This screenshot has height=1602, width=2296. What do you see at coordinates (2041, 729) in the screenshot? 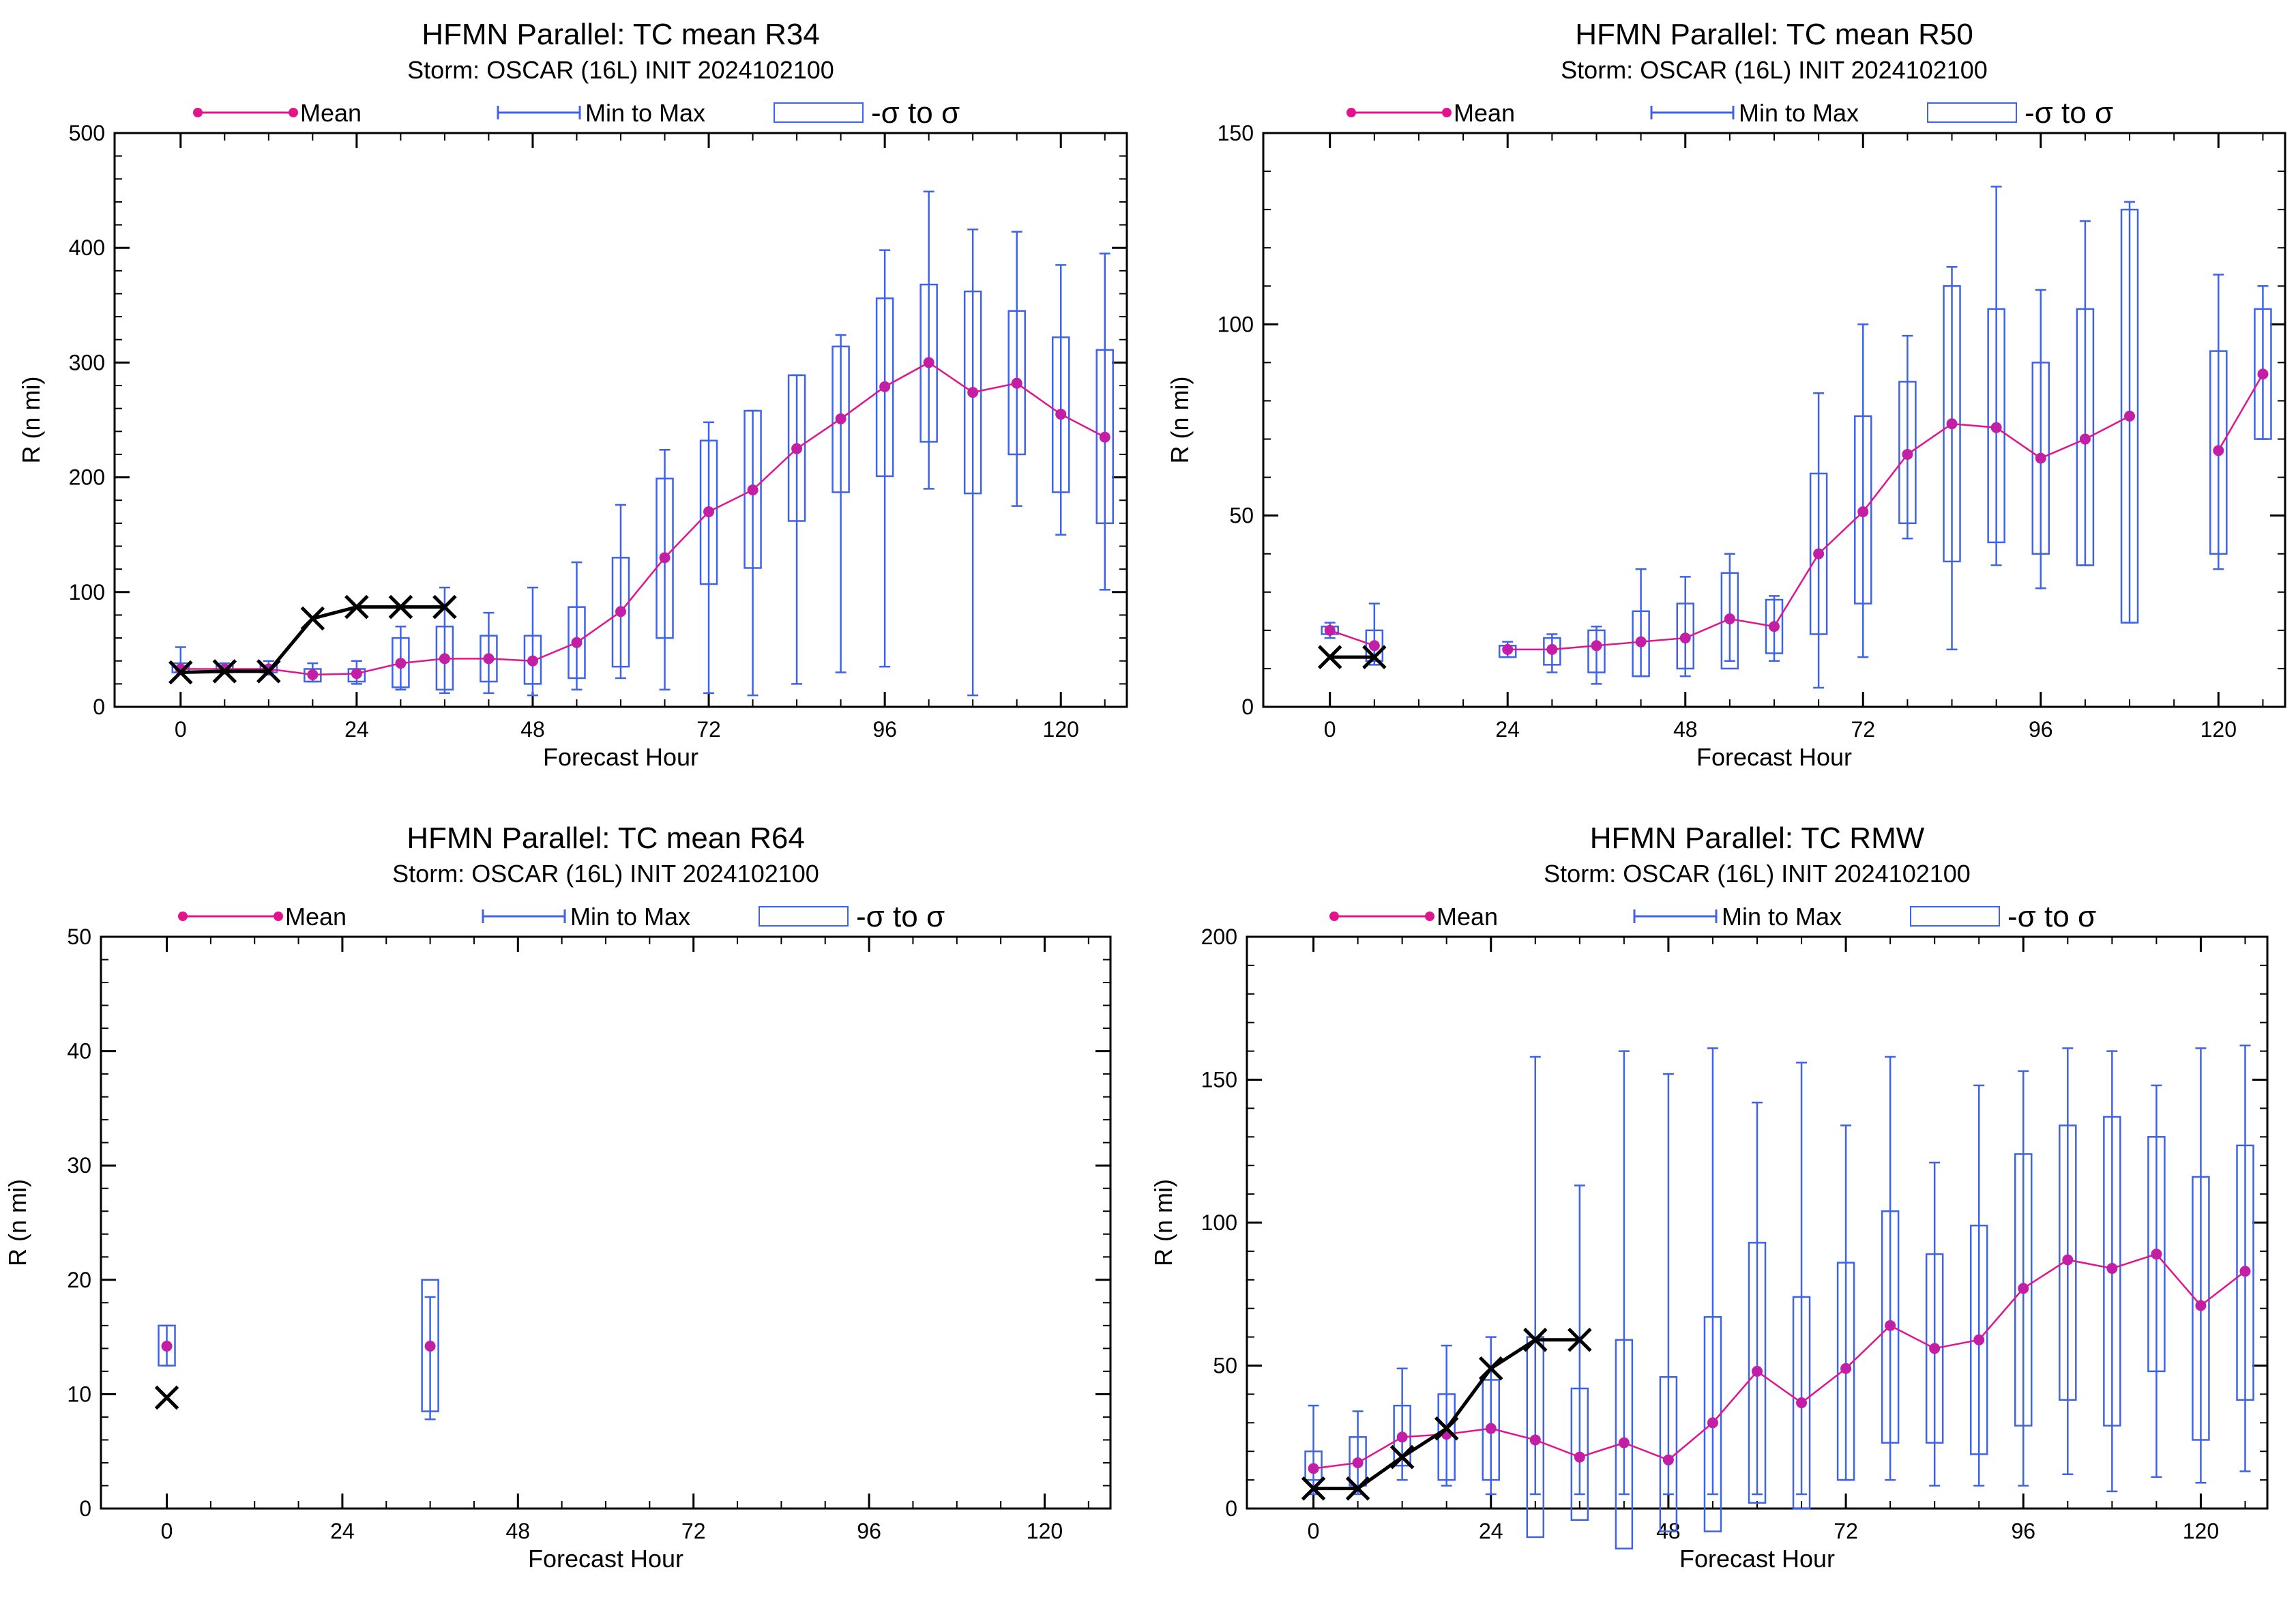
I see `x-tick-label: 96` at bounding box center [2041, 729].